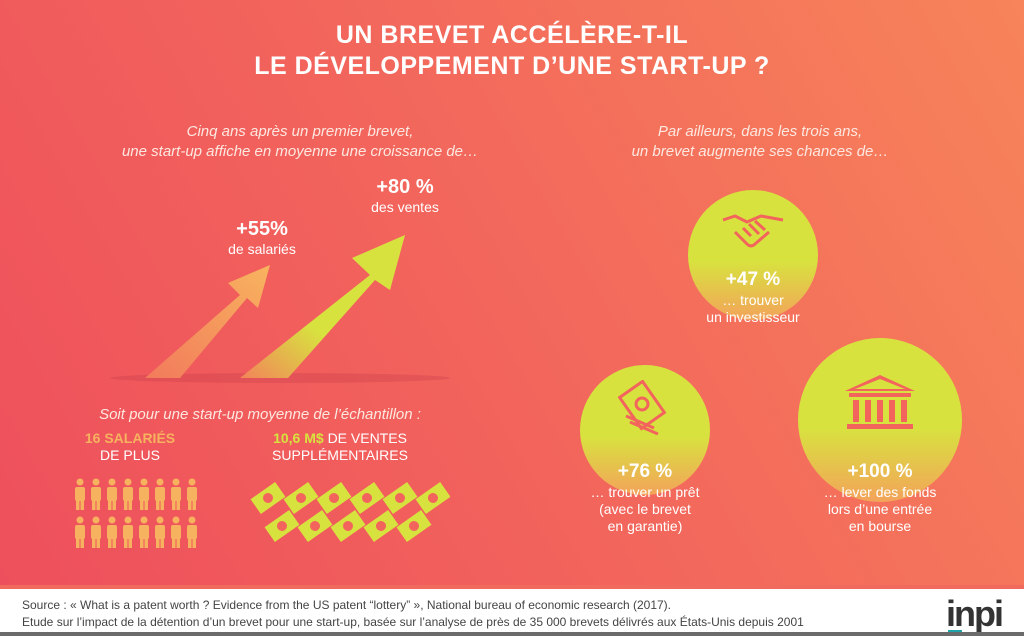 The width and height of the screenshot is (1024, 636). I want to click on right-intro-1: Par ailleurs, dans les trois ans,, so click(760, 132).